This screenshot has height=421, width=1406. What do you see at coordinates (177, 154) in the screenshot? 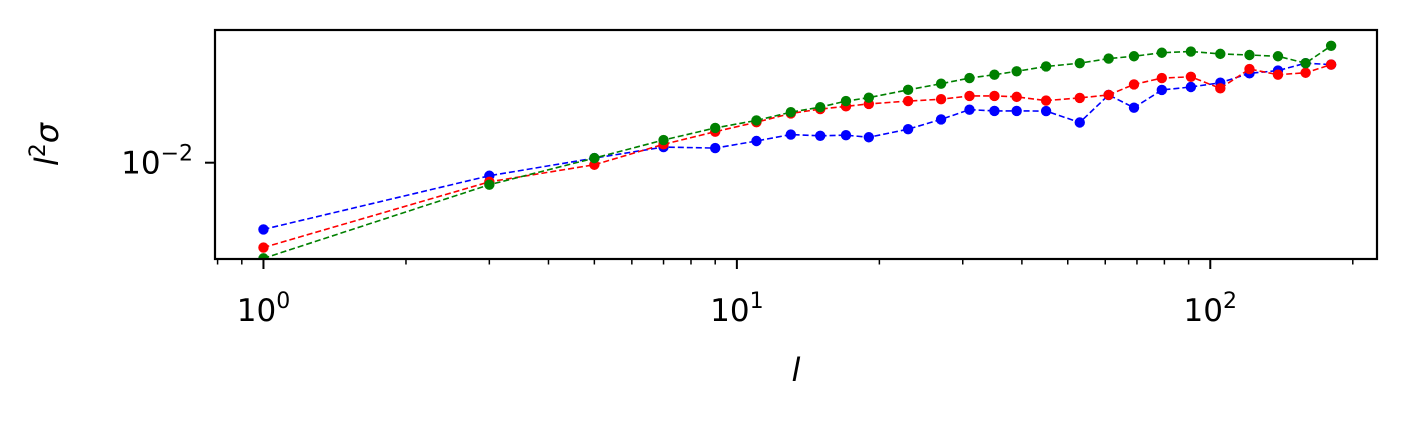
I see `y-tick-exponent: −2` at bounding box center [177, 154].